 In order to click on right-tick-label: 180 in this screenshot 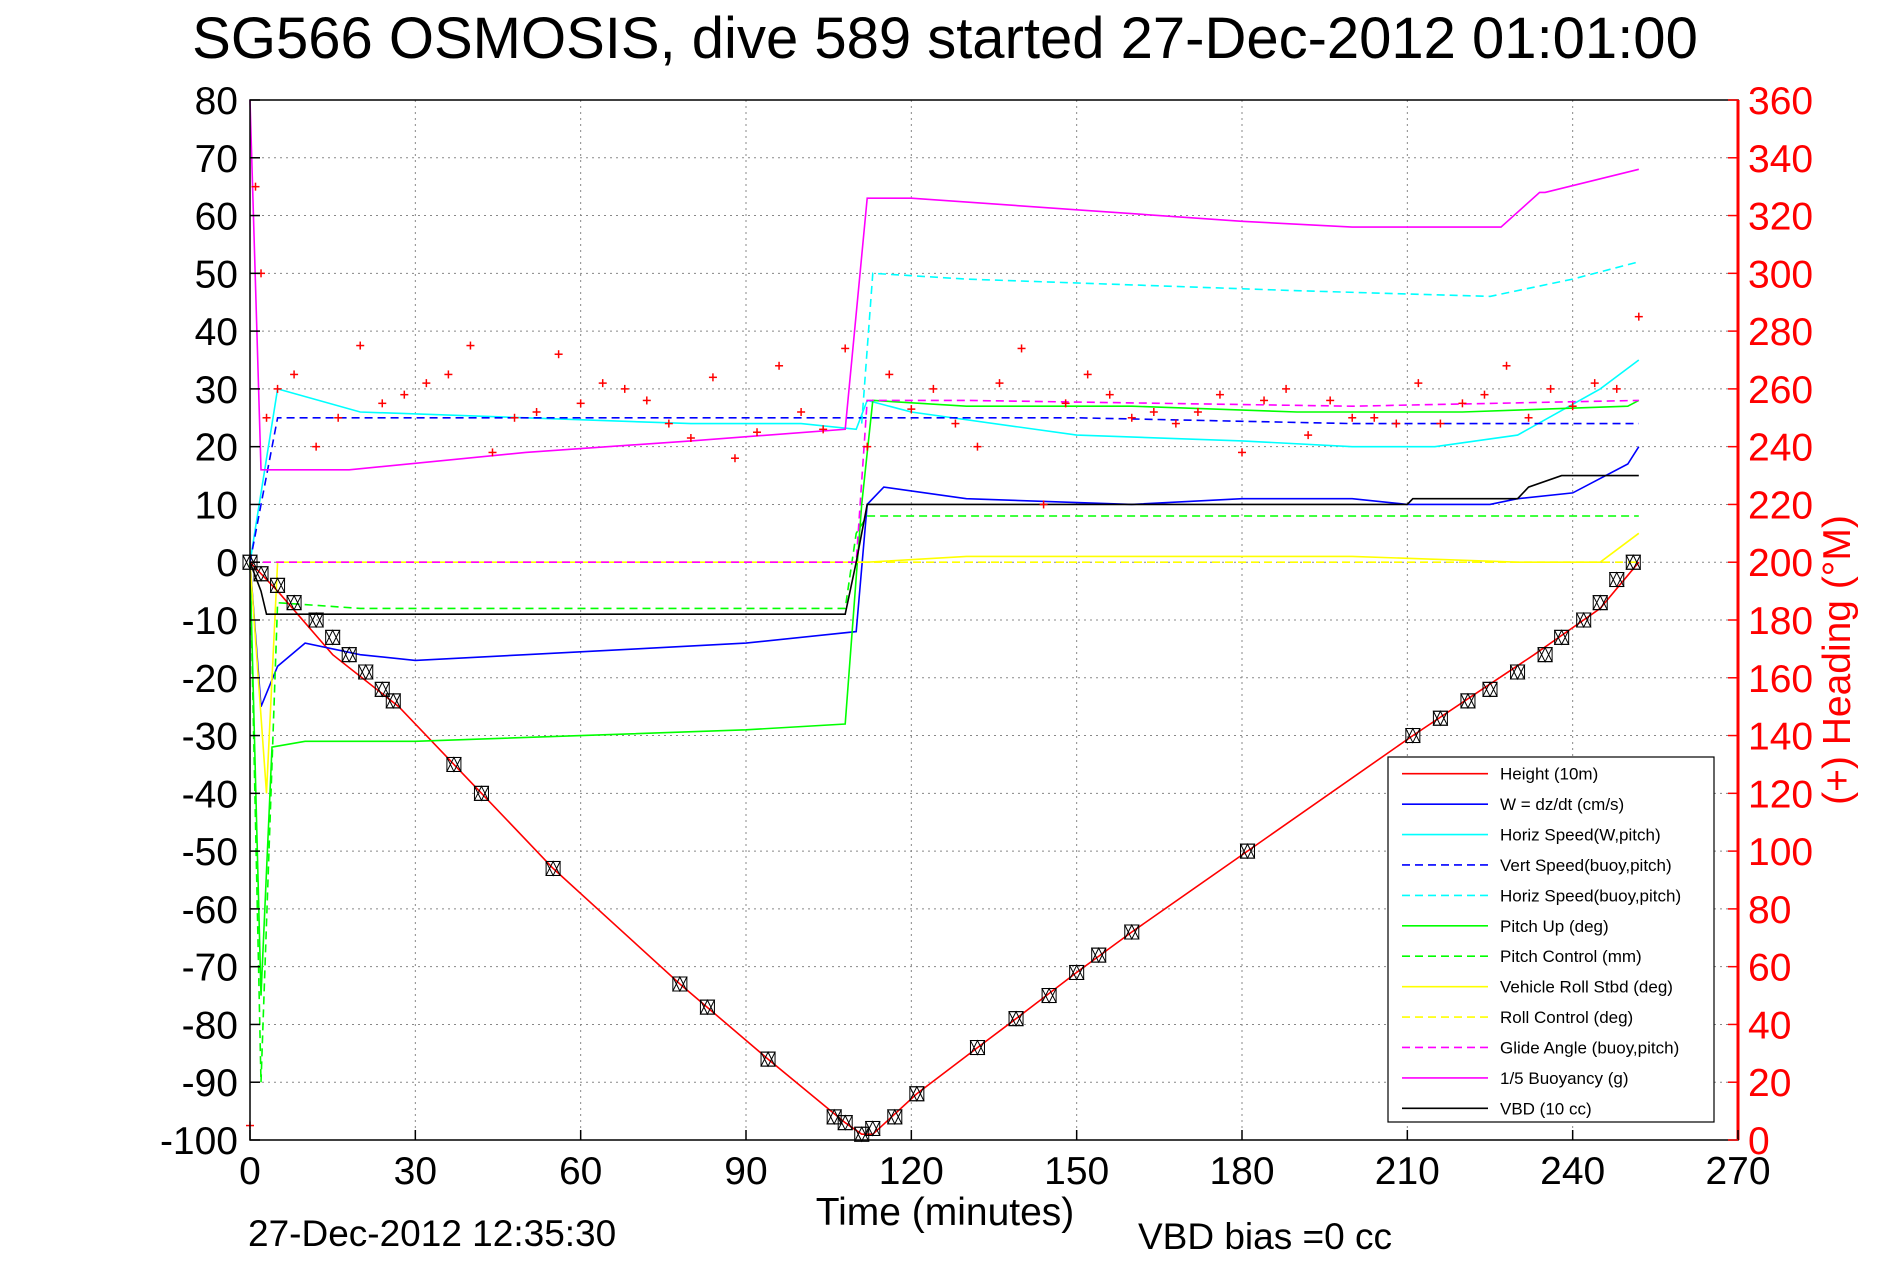, I will do `click(1780, 621)`.